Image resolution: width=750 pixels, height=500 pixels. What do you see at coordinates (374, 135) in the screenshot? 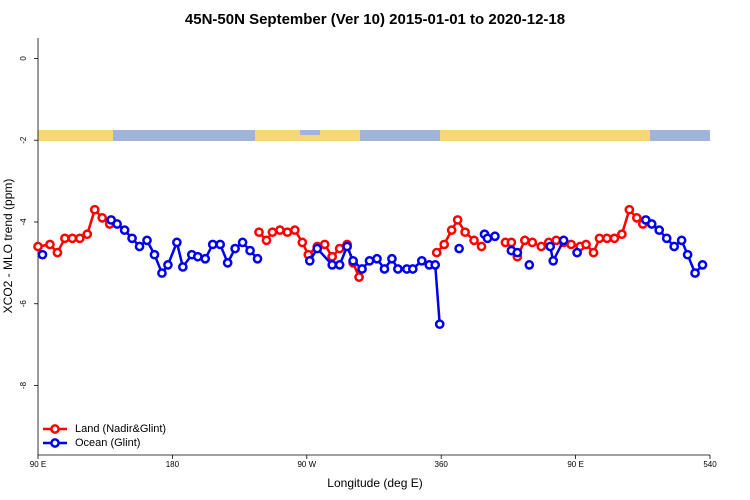
I see `land-ocean-strip` at bounding box center [374, 135].